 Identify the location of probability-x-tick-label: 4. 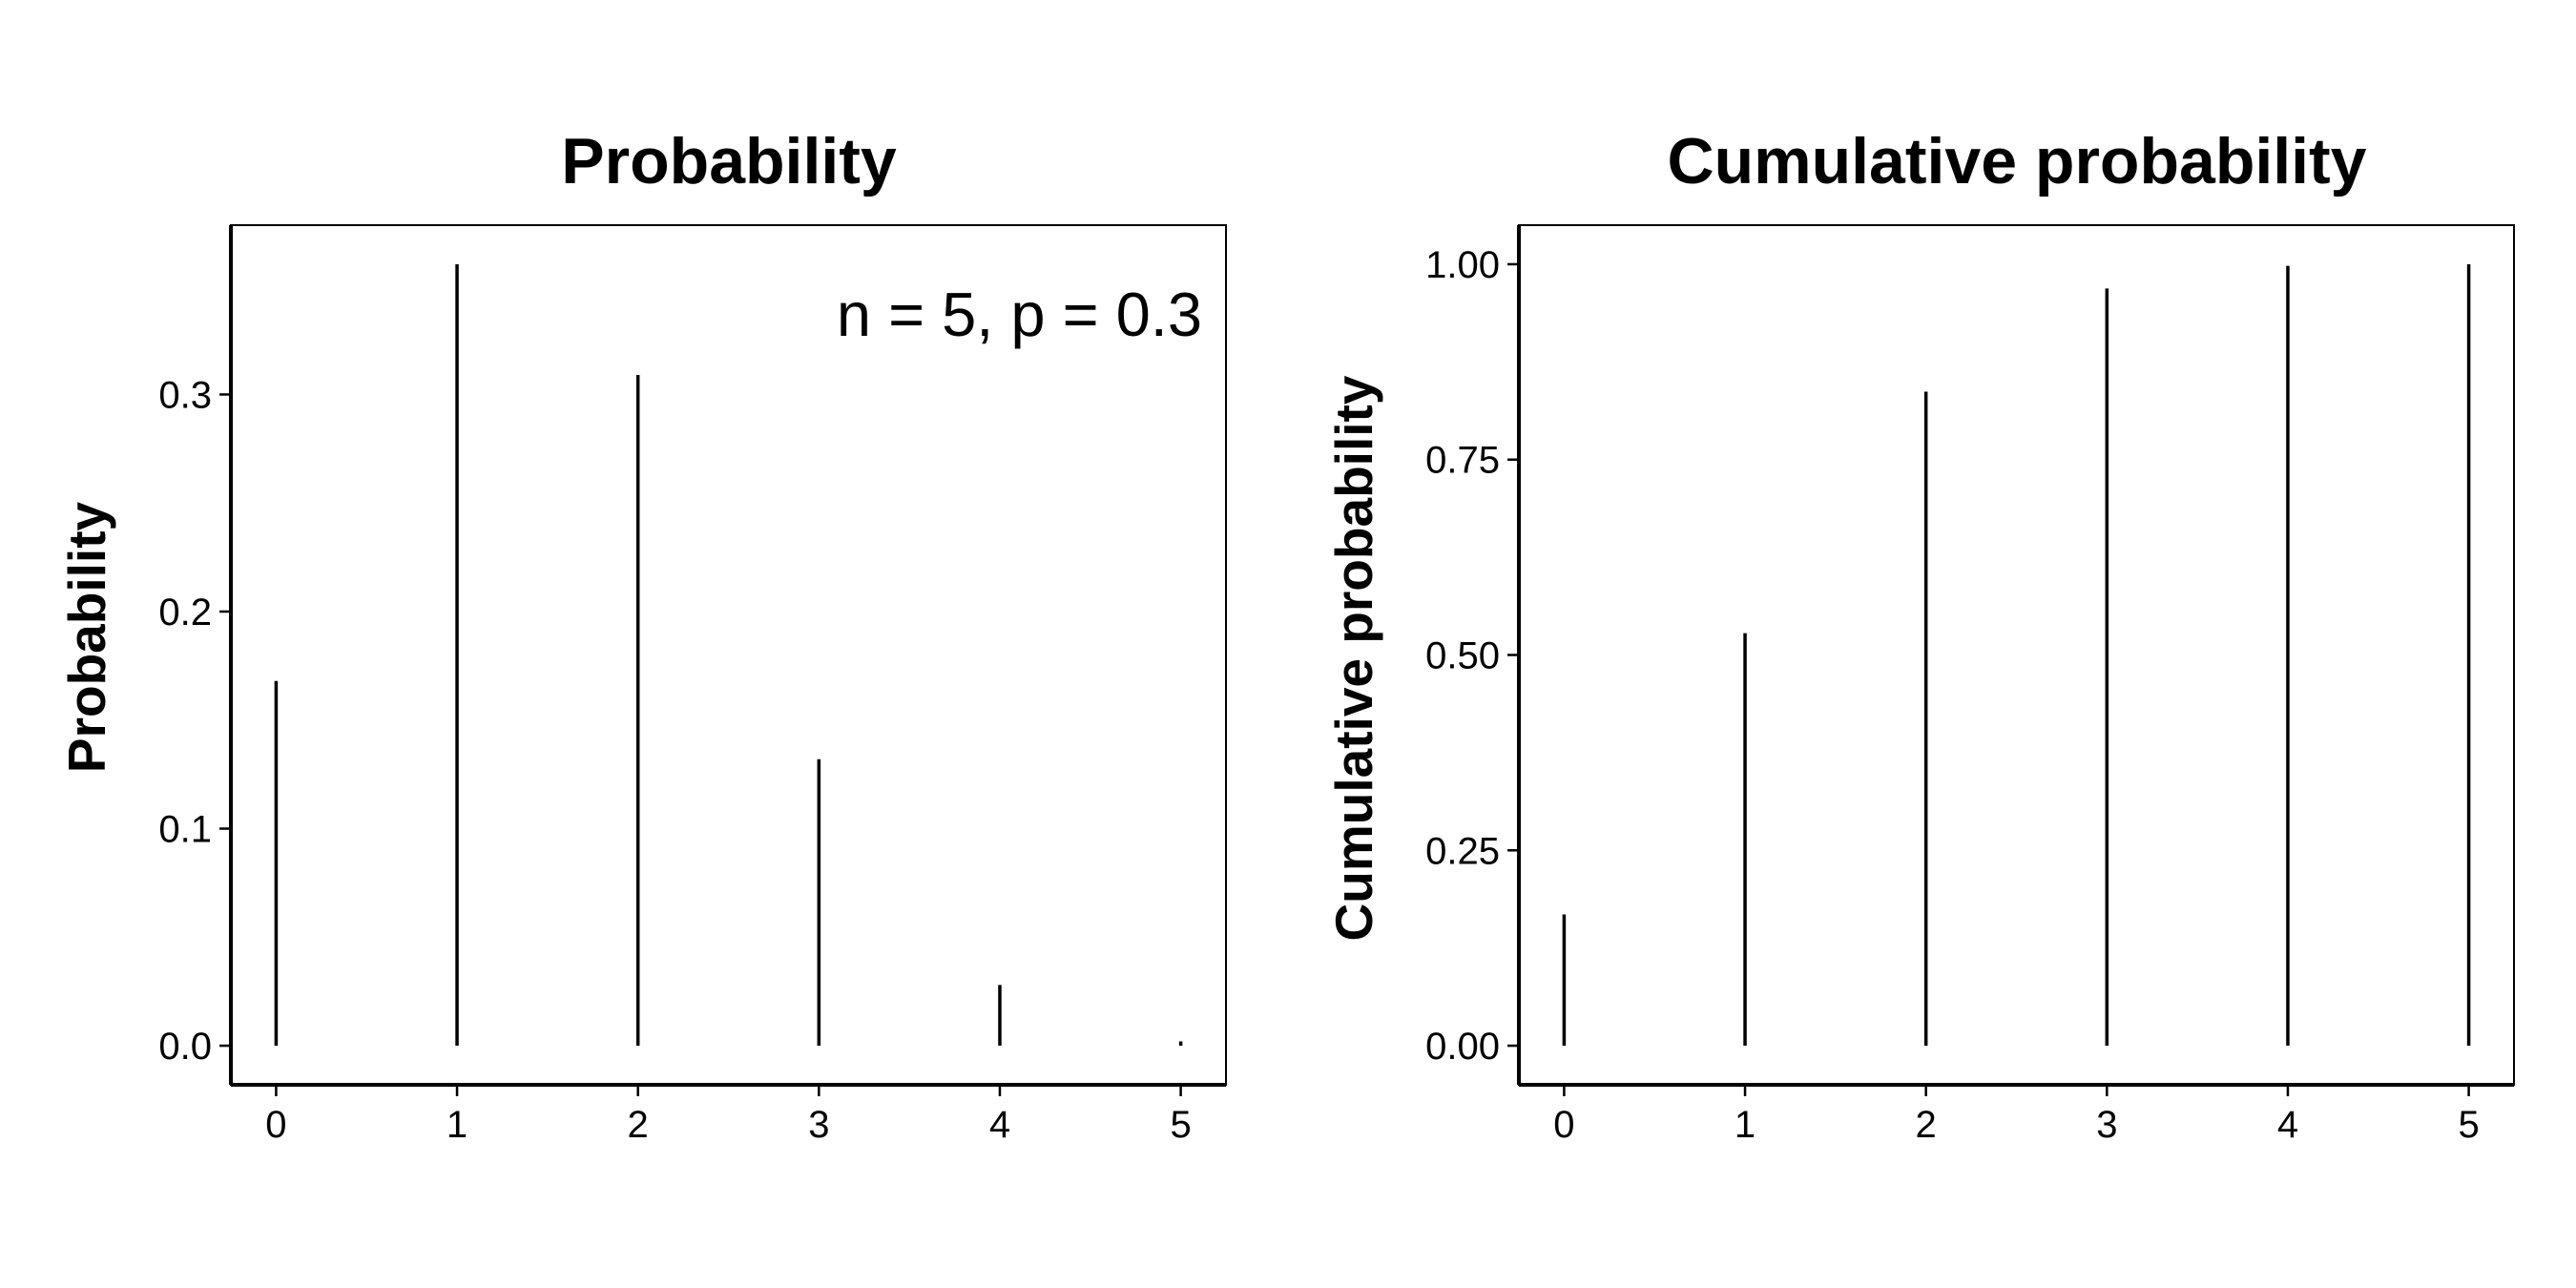
(999, 1125).